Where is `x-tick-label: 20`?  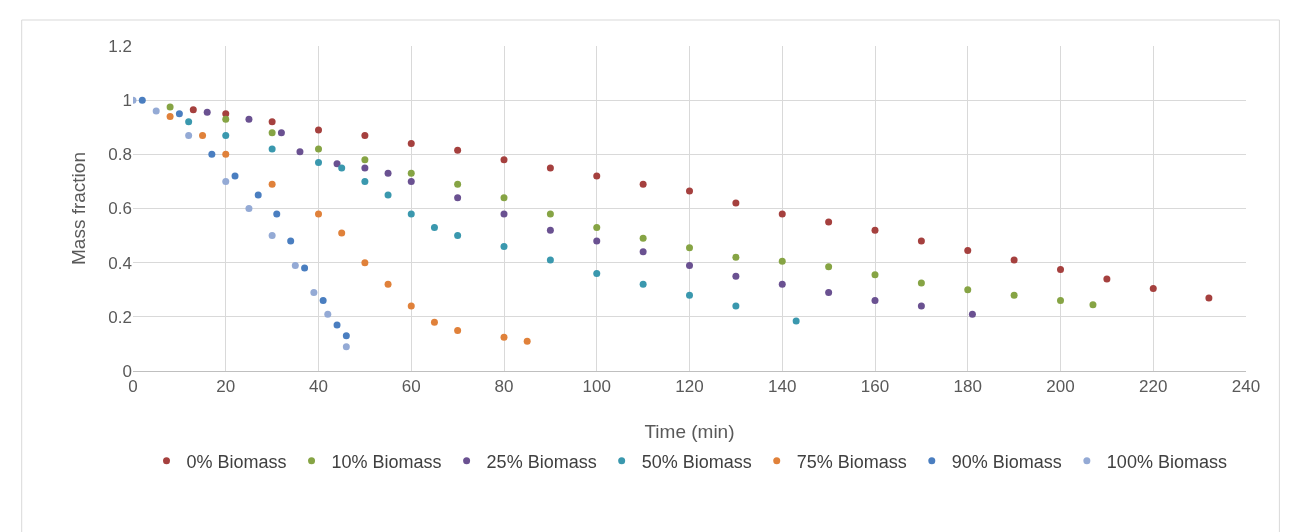
x-tick-label: 20 is located at coordinates (226, 387).